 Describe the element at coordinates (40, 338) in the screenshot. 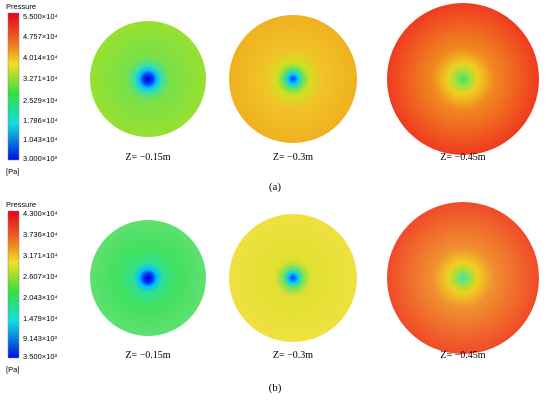

I see `colorbar-tick: 9.143×10³` at that location.